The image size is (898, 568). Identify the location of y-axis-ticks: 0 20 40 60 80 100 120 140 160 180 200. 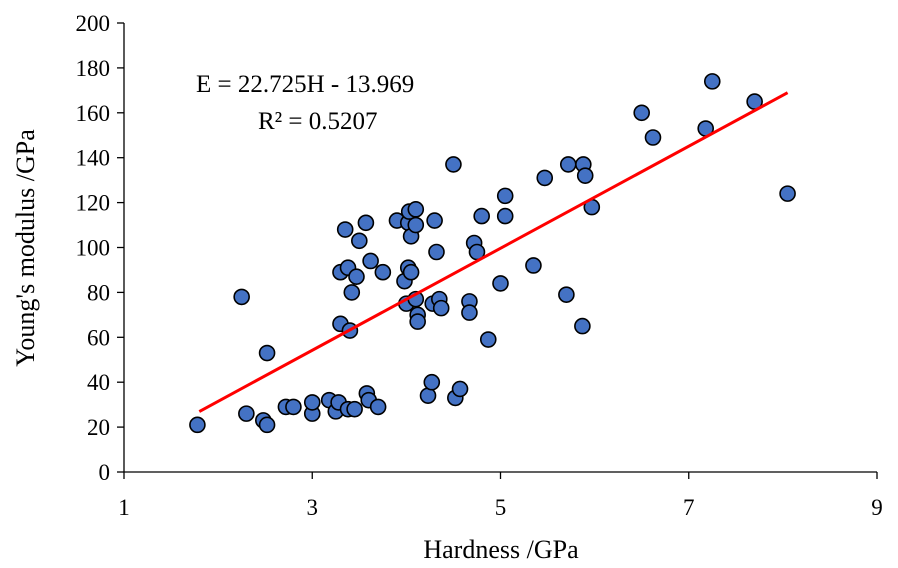
(100, 248).